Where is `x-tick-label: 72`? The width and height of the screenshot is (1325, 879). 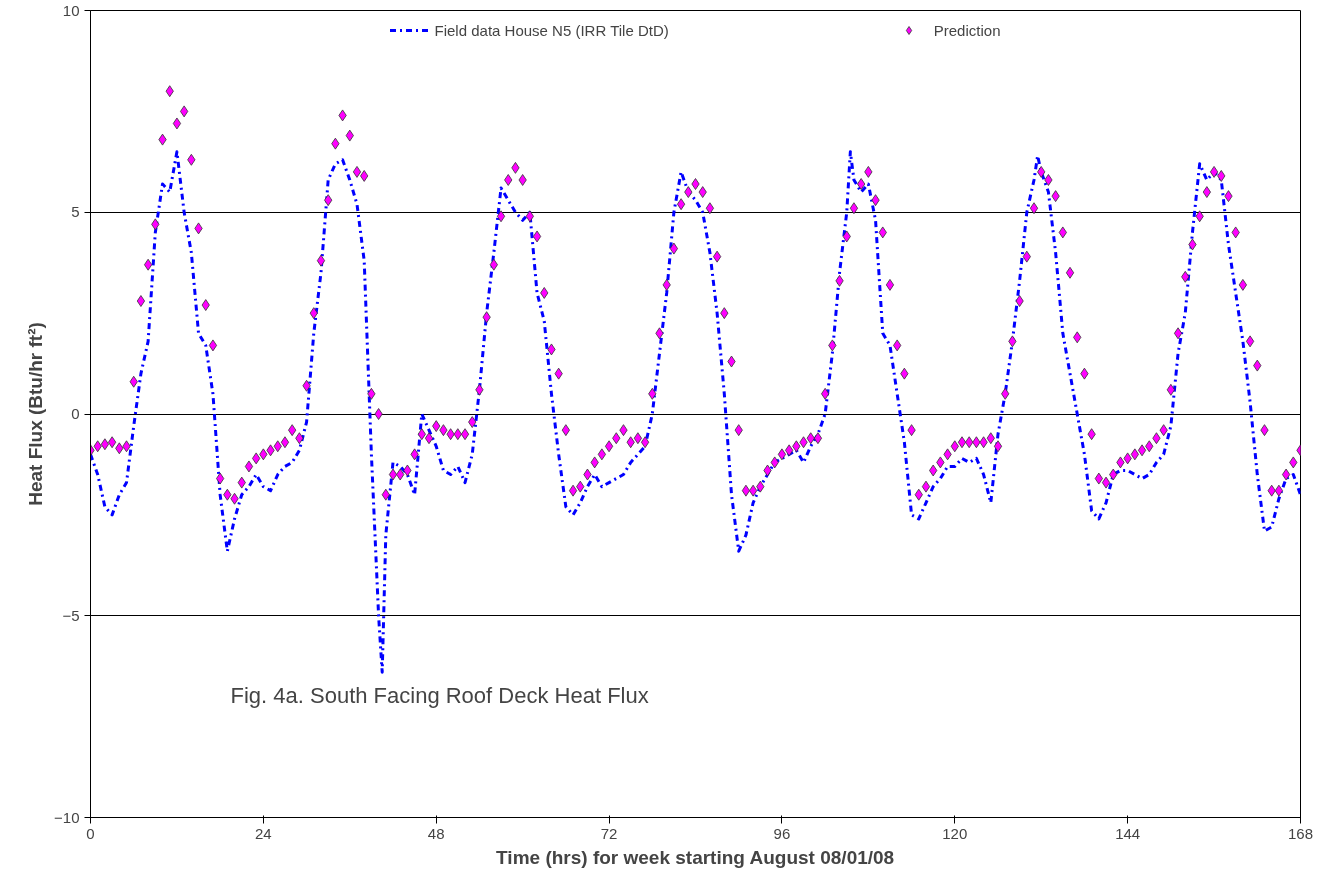
x-tick-label: 72 is located at coordinates (609, 833).